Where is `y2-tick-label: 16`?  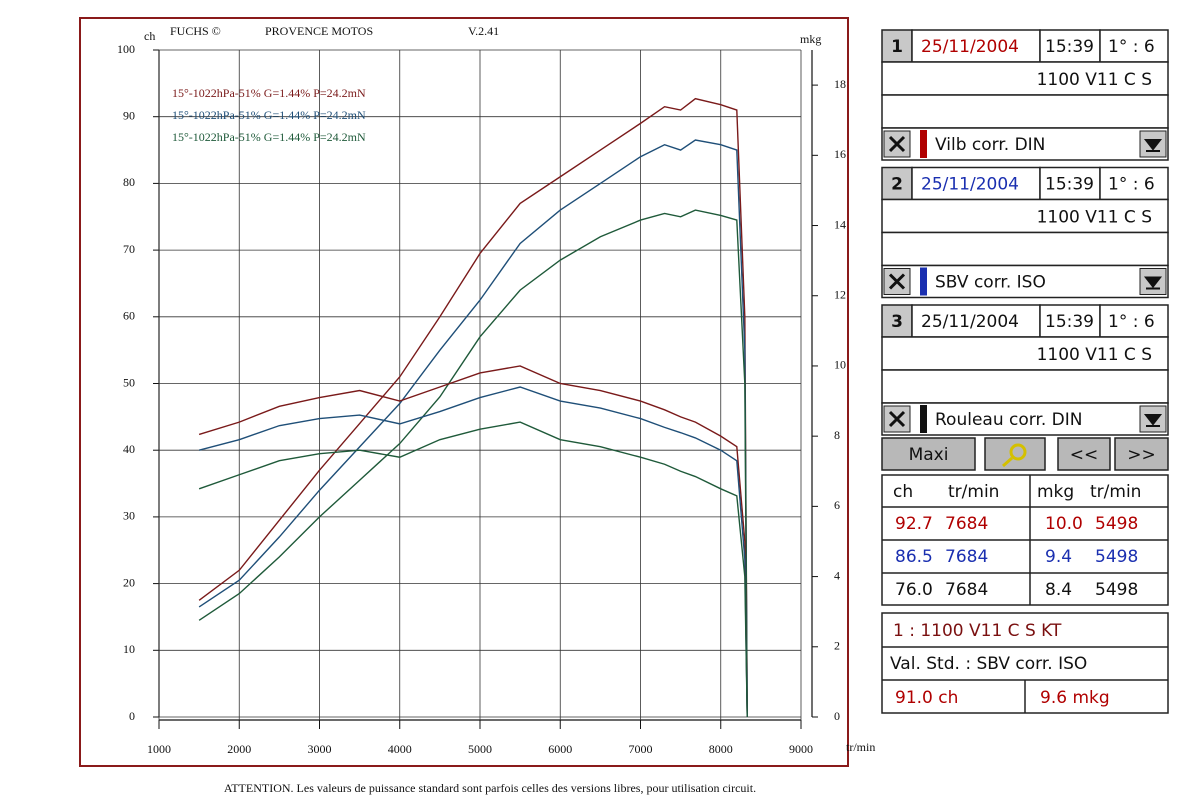
y2-tick-label: 16 is located at coordinates (840, 154).